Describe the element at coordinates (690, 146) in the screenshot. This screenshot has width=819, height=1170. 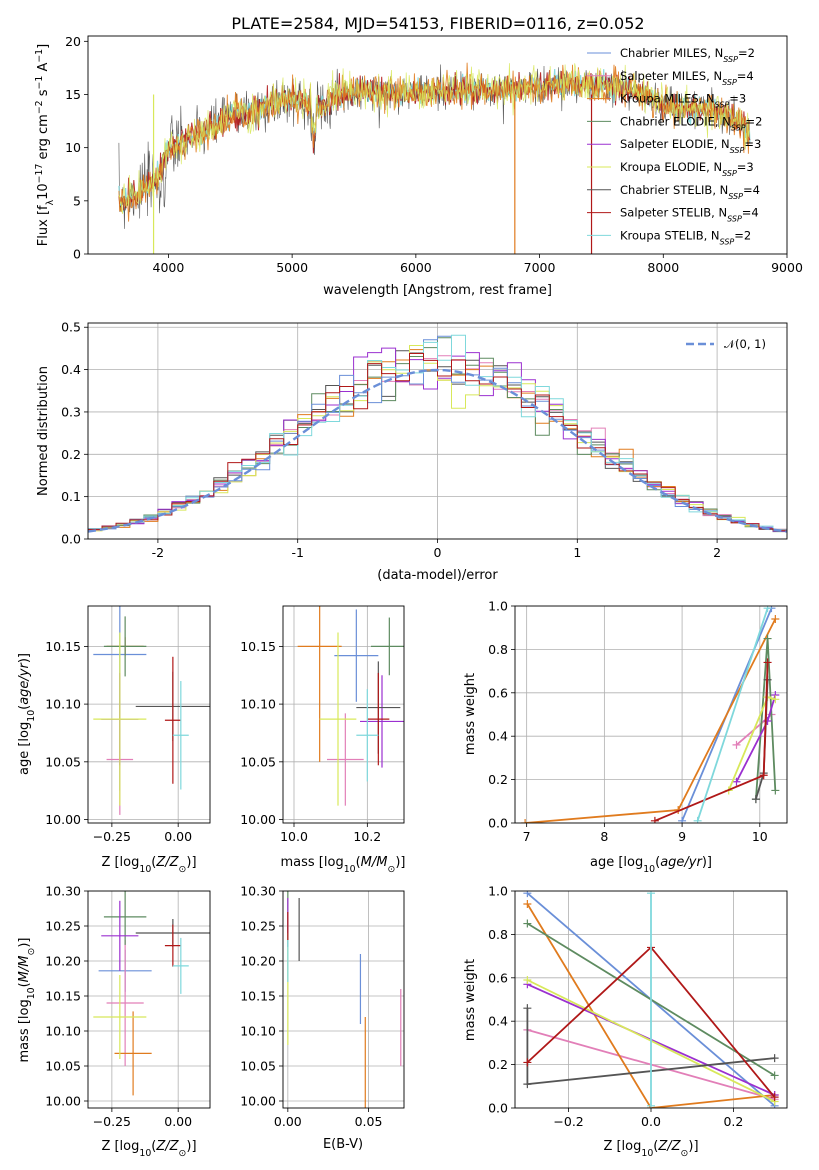
I see `legend-label-4: Salpeter ELODIE, NSSP=3` at that location.